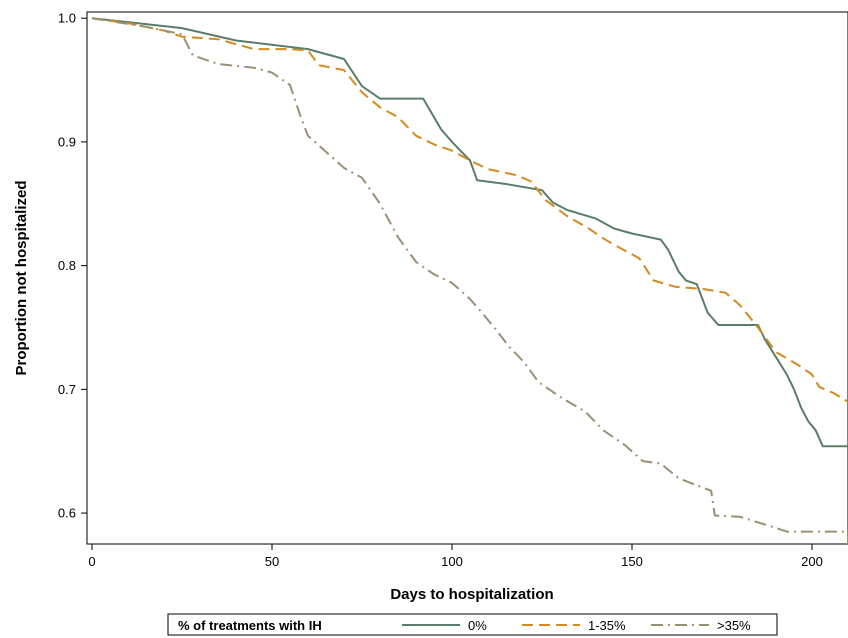 The height and width of the screenshot is (638, 848). Describe the element at coordinates (272, 561) in the screenshot. I see `x-tick-label: 50` at that location.